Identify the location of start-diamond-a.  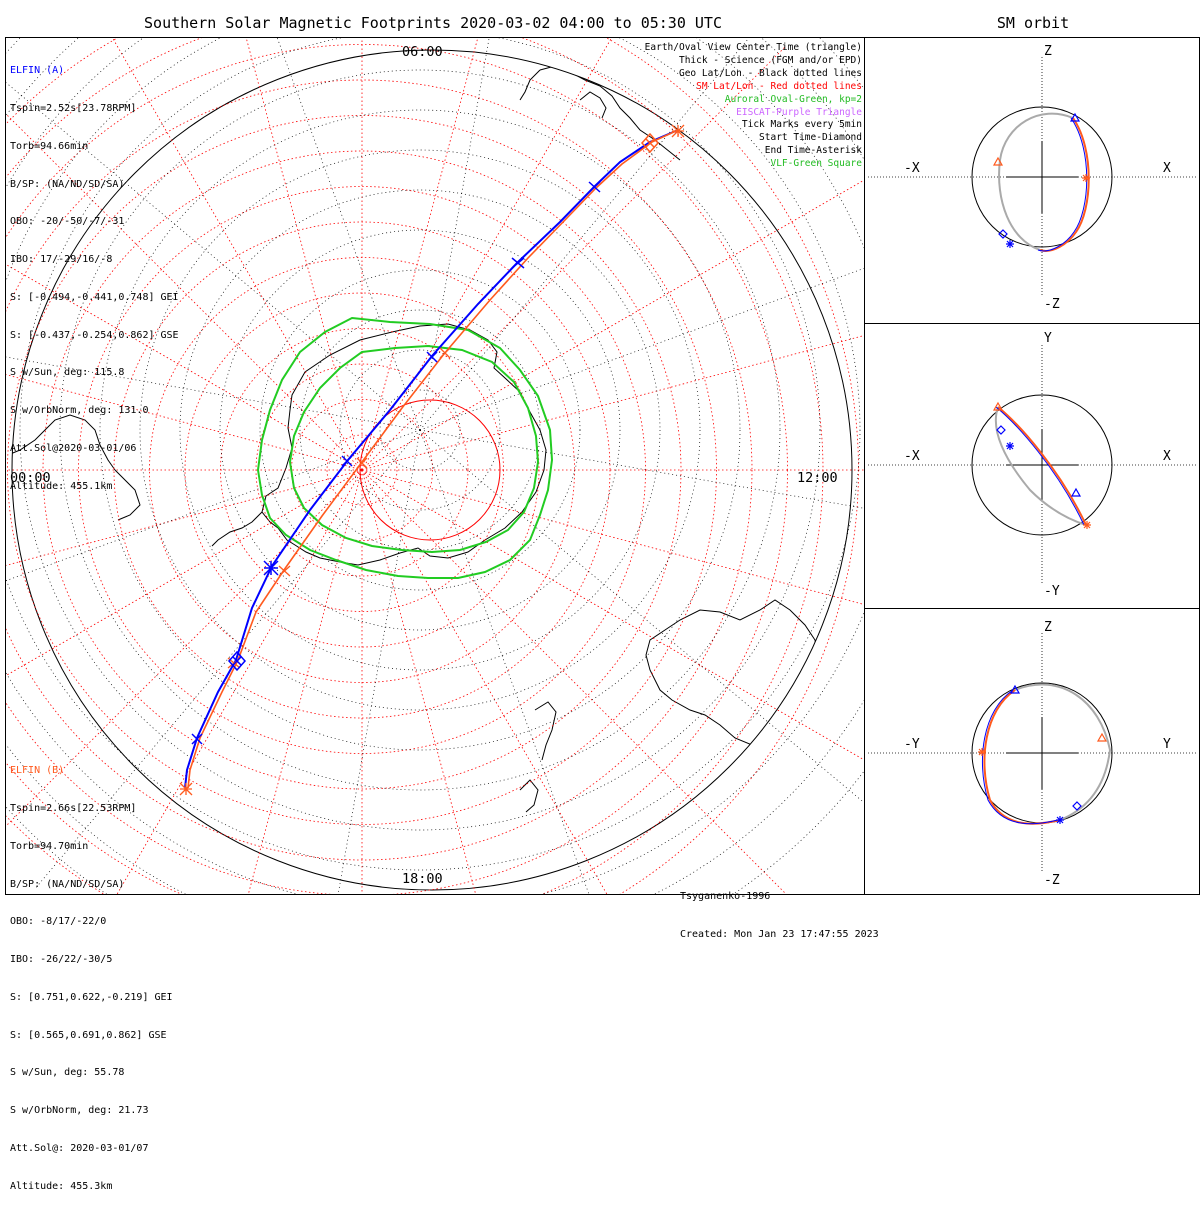
(237, 661).